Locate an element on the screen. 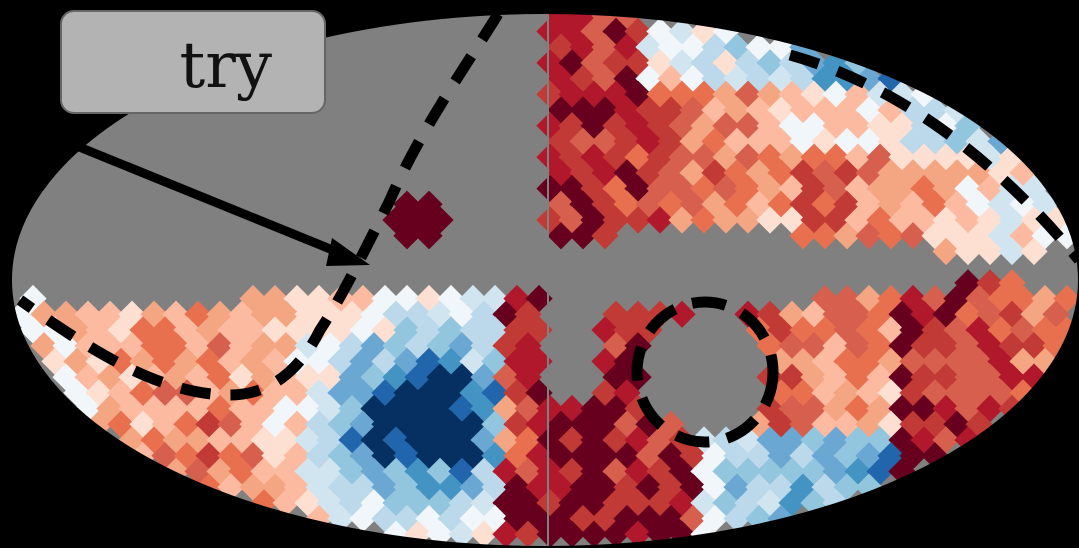 The image size is (1079, 548). dashed-circle is located at coordinates (705, 372).